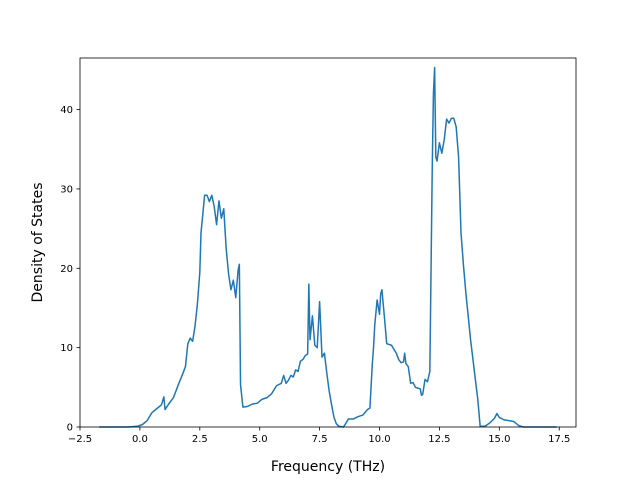  I want to click on y-tick-label: 30, so click(66, 190).